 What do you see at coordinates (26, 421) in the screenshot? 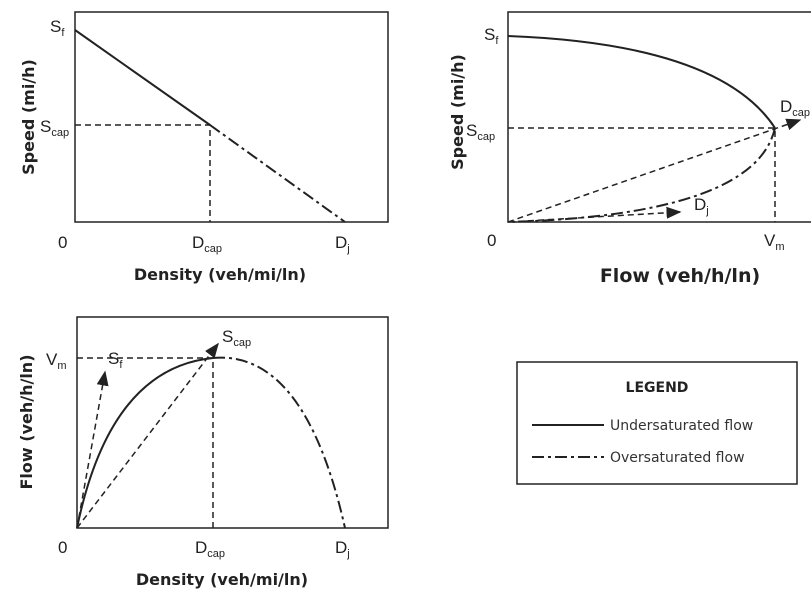
I see `y-axis-label: Flow (veh/h/ln)` at bounding box center [26, 421].